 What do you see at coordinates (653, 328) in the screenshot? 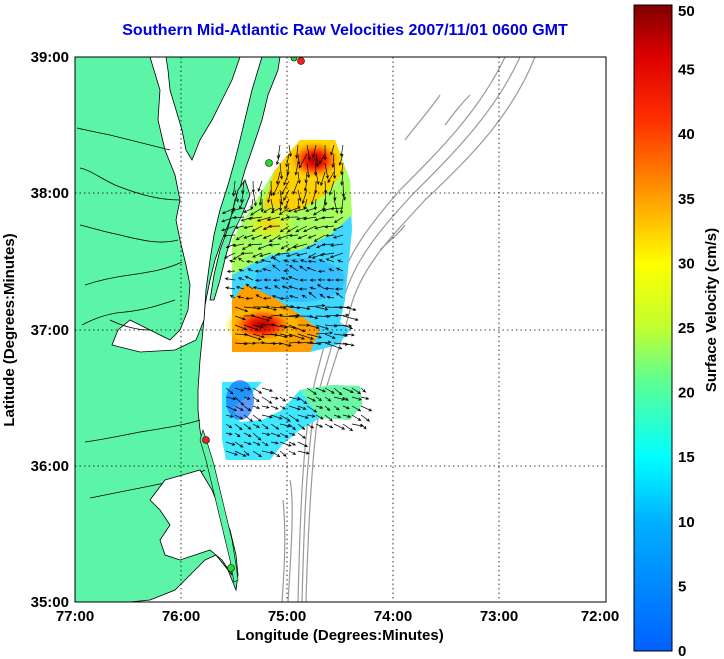
I see `colorbar-gradient` at bounding box center [653, 328].